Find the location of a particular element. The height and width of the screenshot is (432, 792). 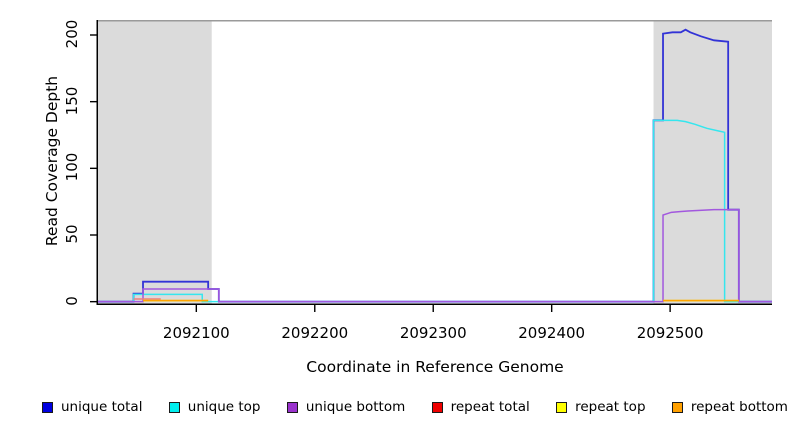

legend-item-unique-bottom: unique bottom is located at coordinates (346, 407).